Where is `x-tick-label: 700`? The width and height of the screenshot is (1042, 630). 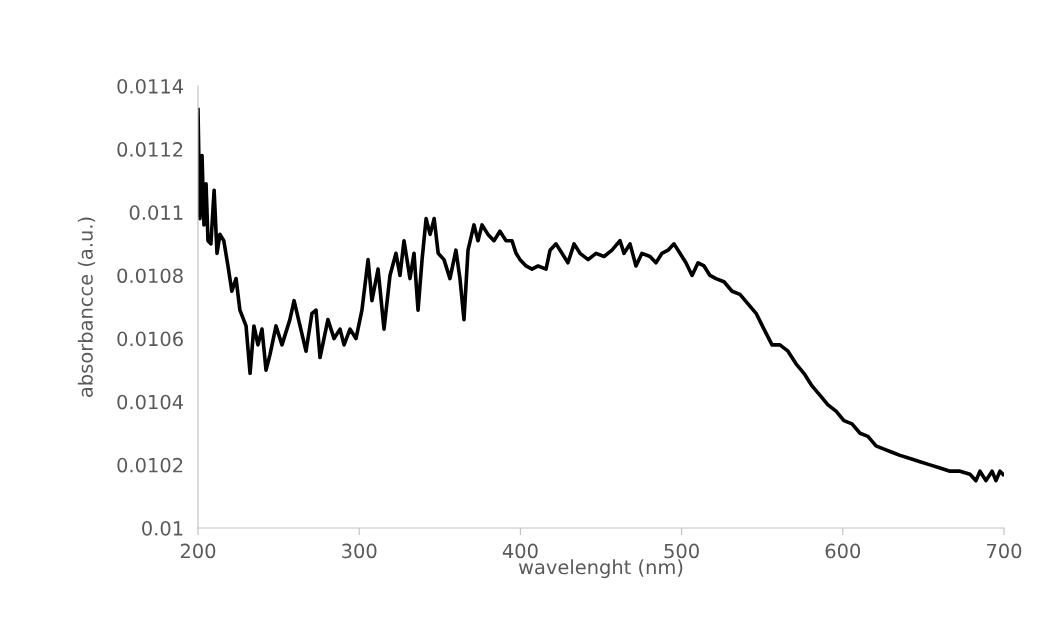
x-tick-label: 700 is located at coordinates (1004, 551).